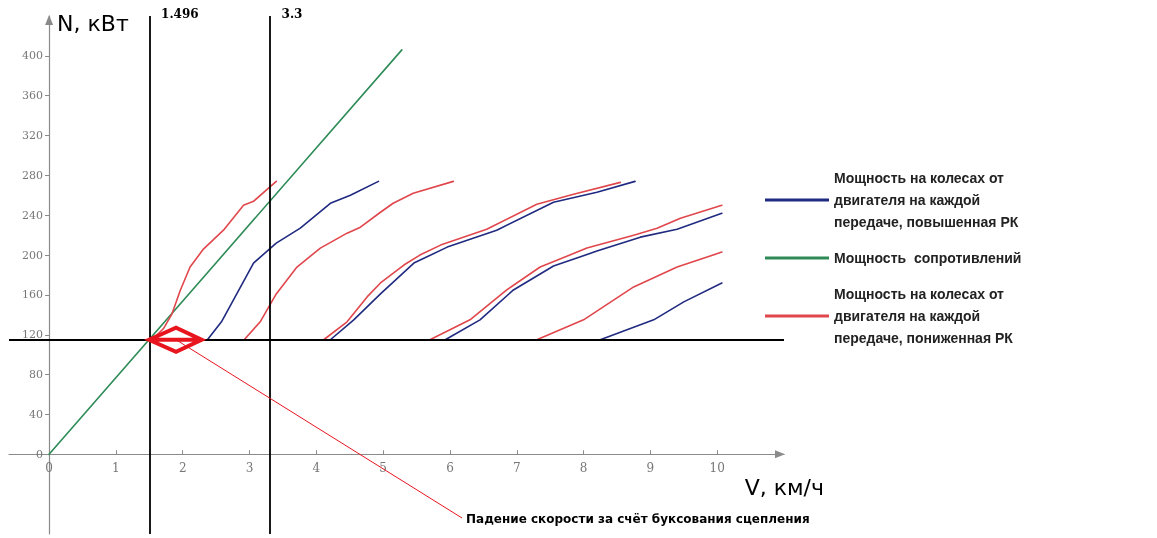  What do you see at coordinates (36, 414) in the screenshot?
I see `y-tick-label: 40` at bounding box center [36, 414].